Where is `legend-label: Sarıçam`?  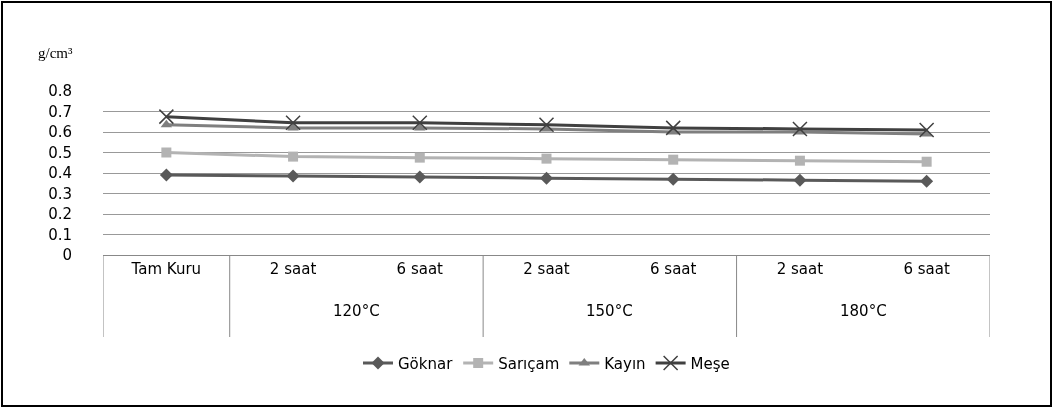 legend-label: Sarıçam is located at coordinates (529, 363).